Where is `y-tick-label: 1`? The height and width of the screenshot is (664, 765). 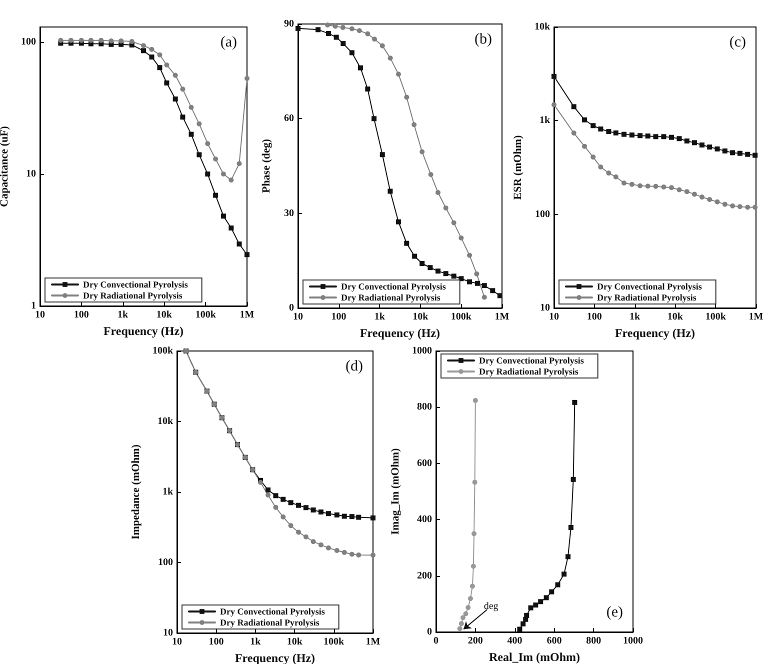 y-tick-label: 1 is located at coordinates (33, 306).